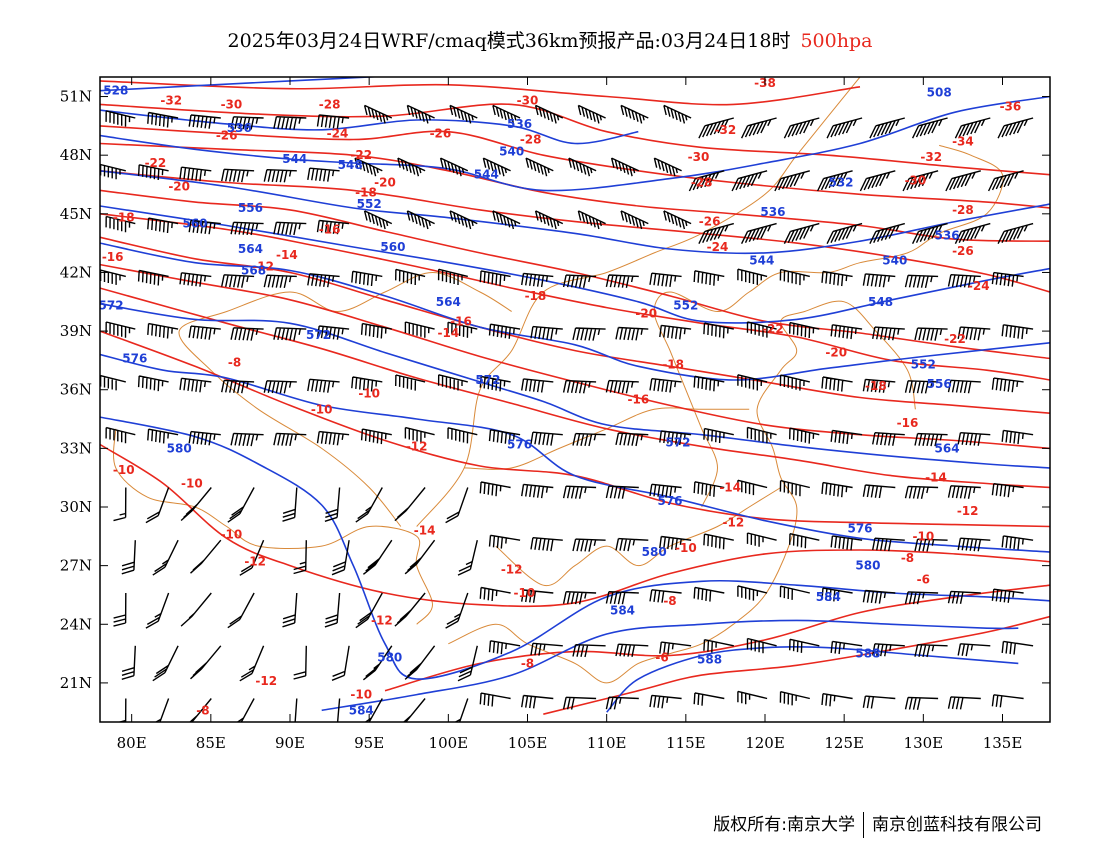  I want to click on lon-tick-label: 115E, so click(686, 743).